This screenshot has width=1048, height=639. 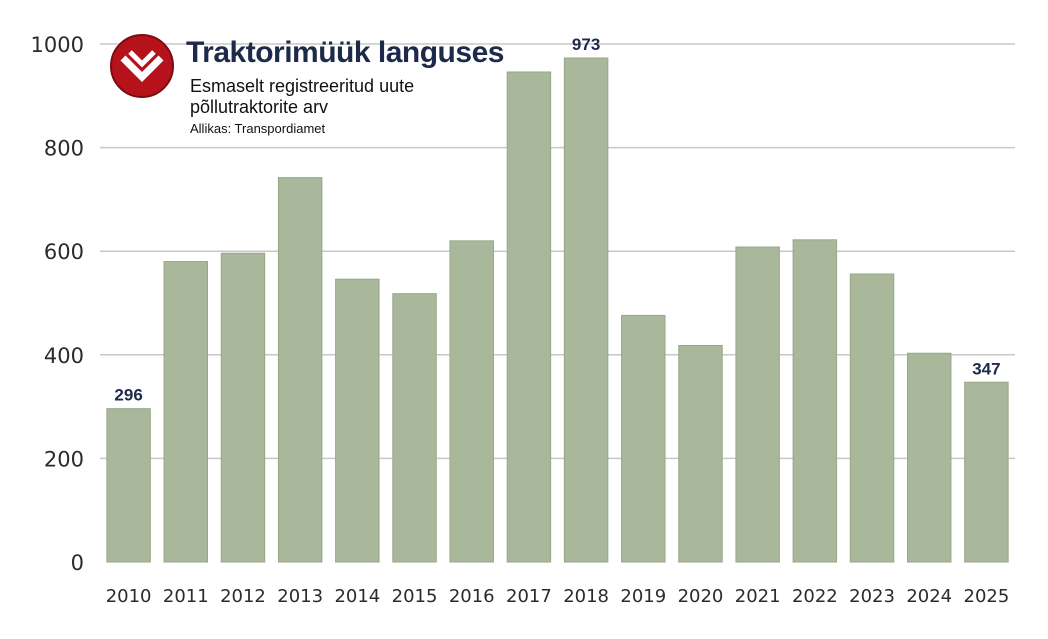 I want to click on y-tick-label: 200, so click(x=64, y=459).